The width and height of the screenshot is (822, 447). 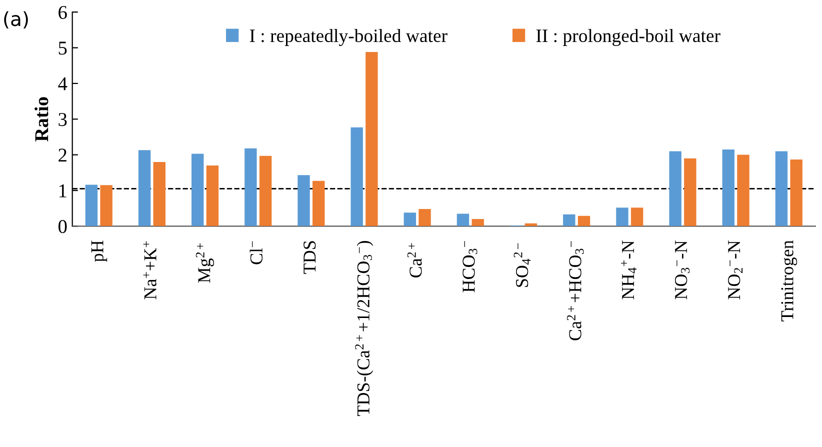 I want to click on x-tick-label: HCO$_{3}$$^{−}$, so click(x=470, y=266).